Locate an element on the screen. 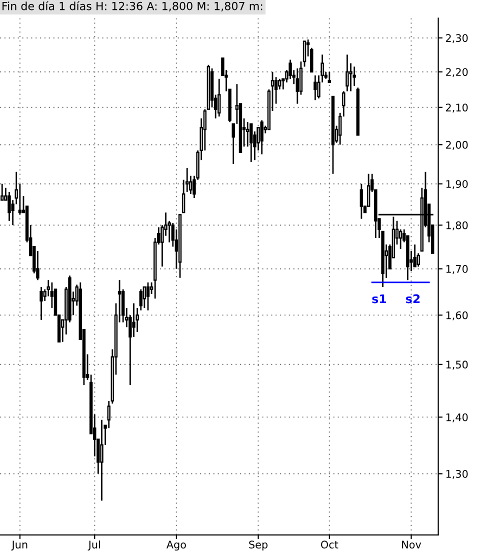  y-tick-label: 2,20 is located at coordinates (457, 73).